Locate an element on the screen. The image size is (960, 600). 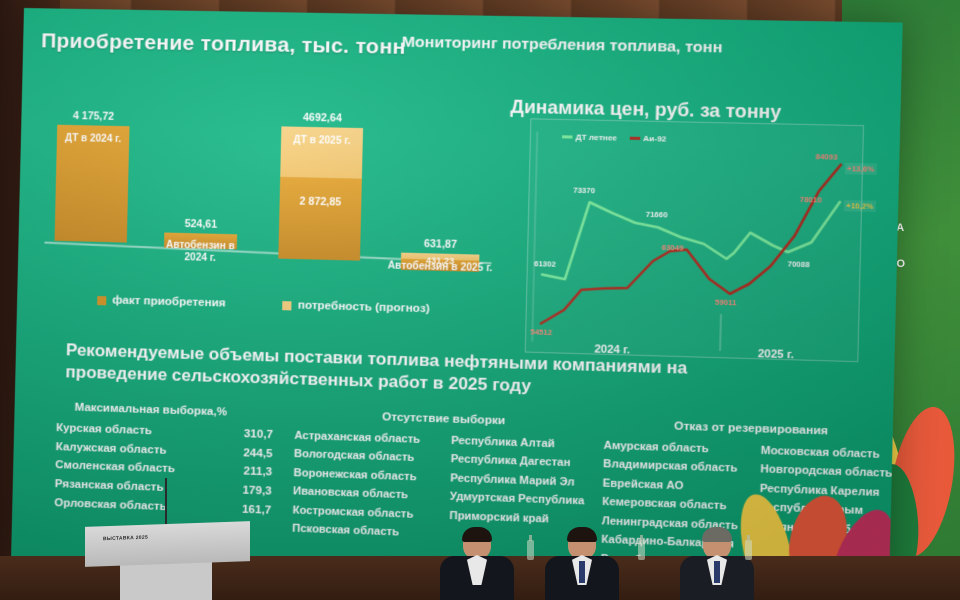
point-label-diesel-peak: 73370 is located at coordinates (584, 190).